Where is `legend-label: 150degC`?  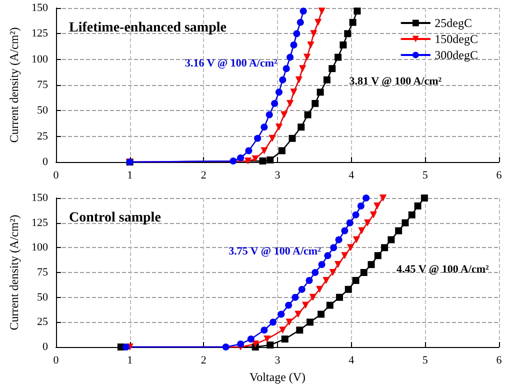 legend-label: 150degC is located at coordinates (456, 39).